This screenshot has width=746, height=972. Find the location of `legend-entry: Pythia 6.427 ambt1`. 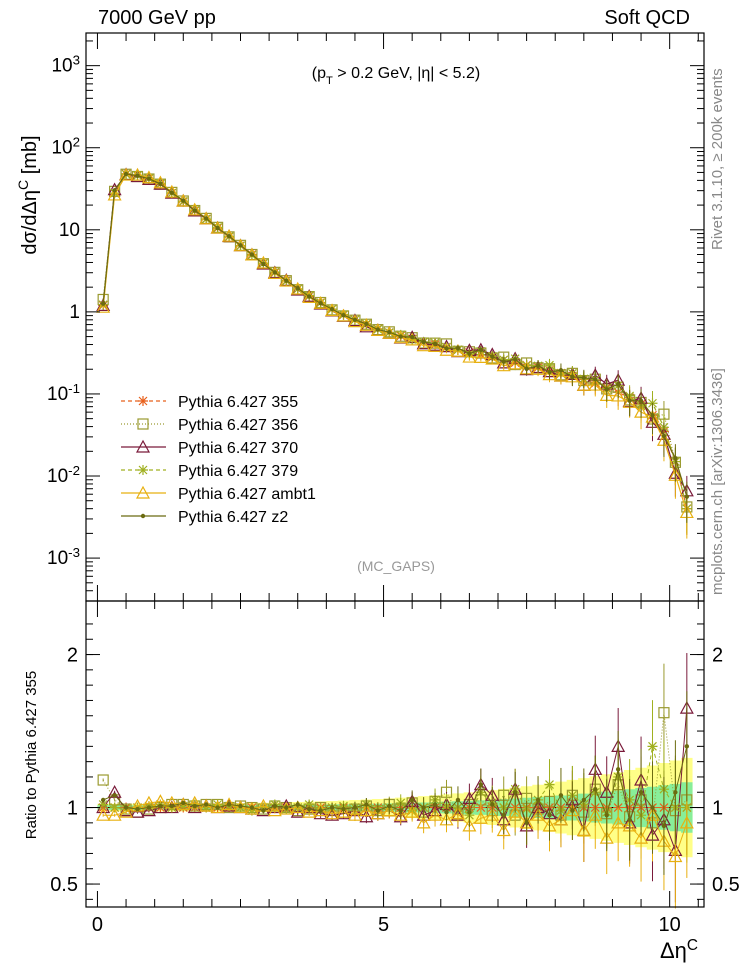

legend-entry: Pythia 6.427 ambt1 is located at coordinates (218, 494).